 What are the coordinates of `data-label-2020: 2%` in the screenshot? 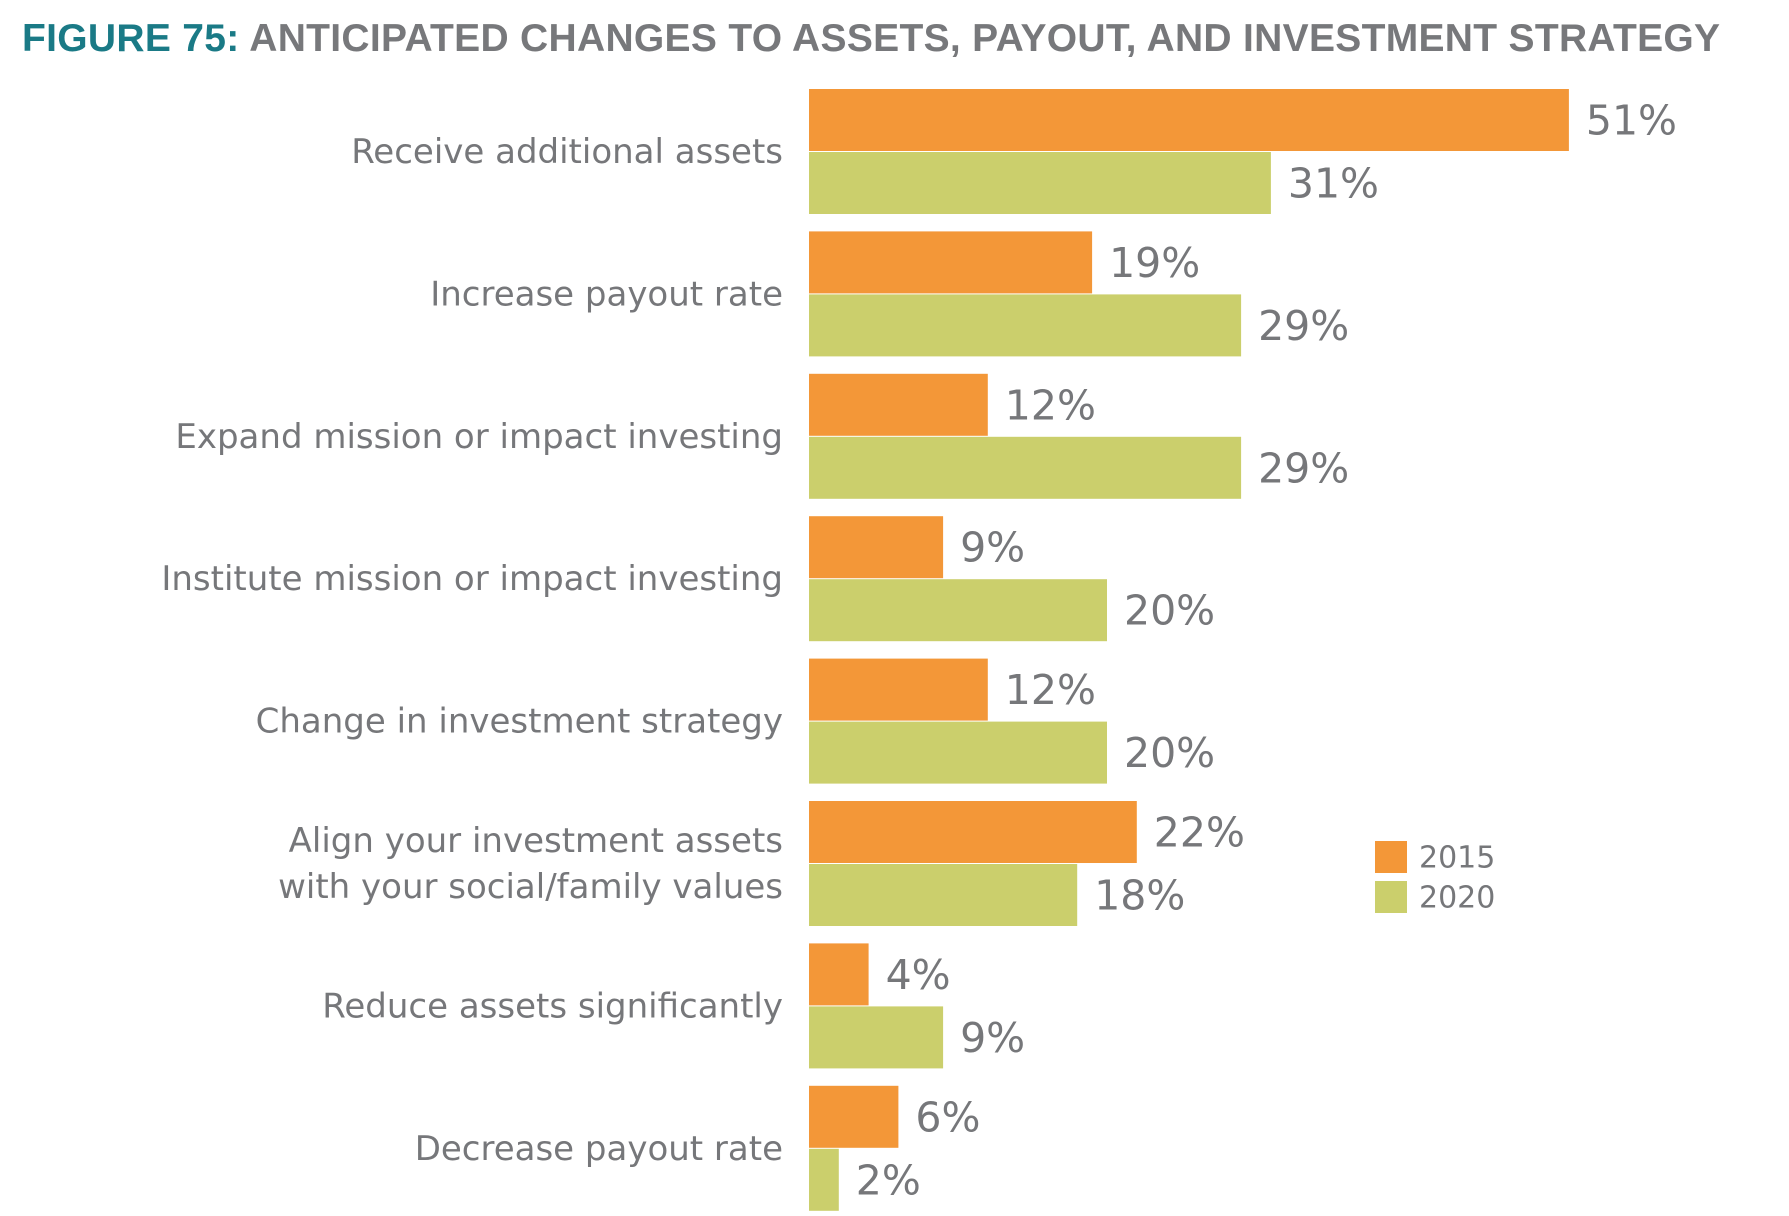 It's located at (888, 1180).